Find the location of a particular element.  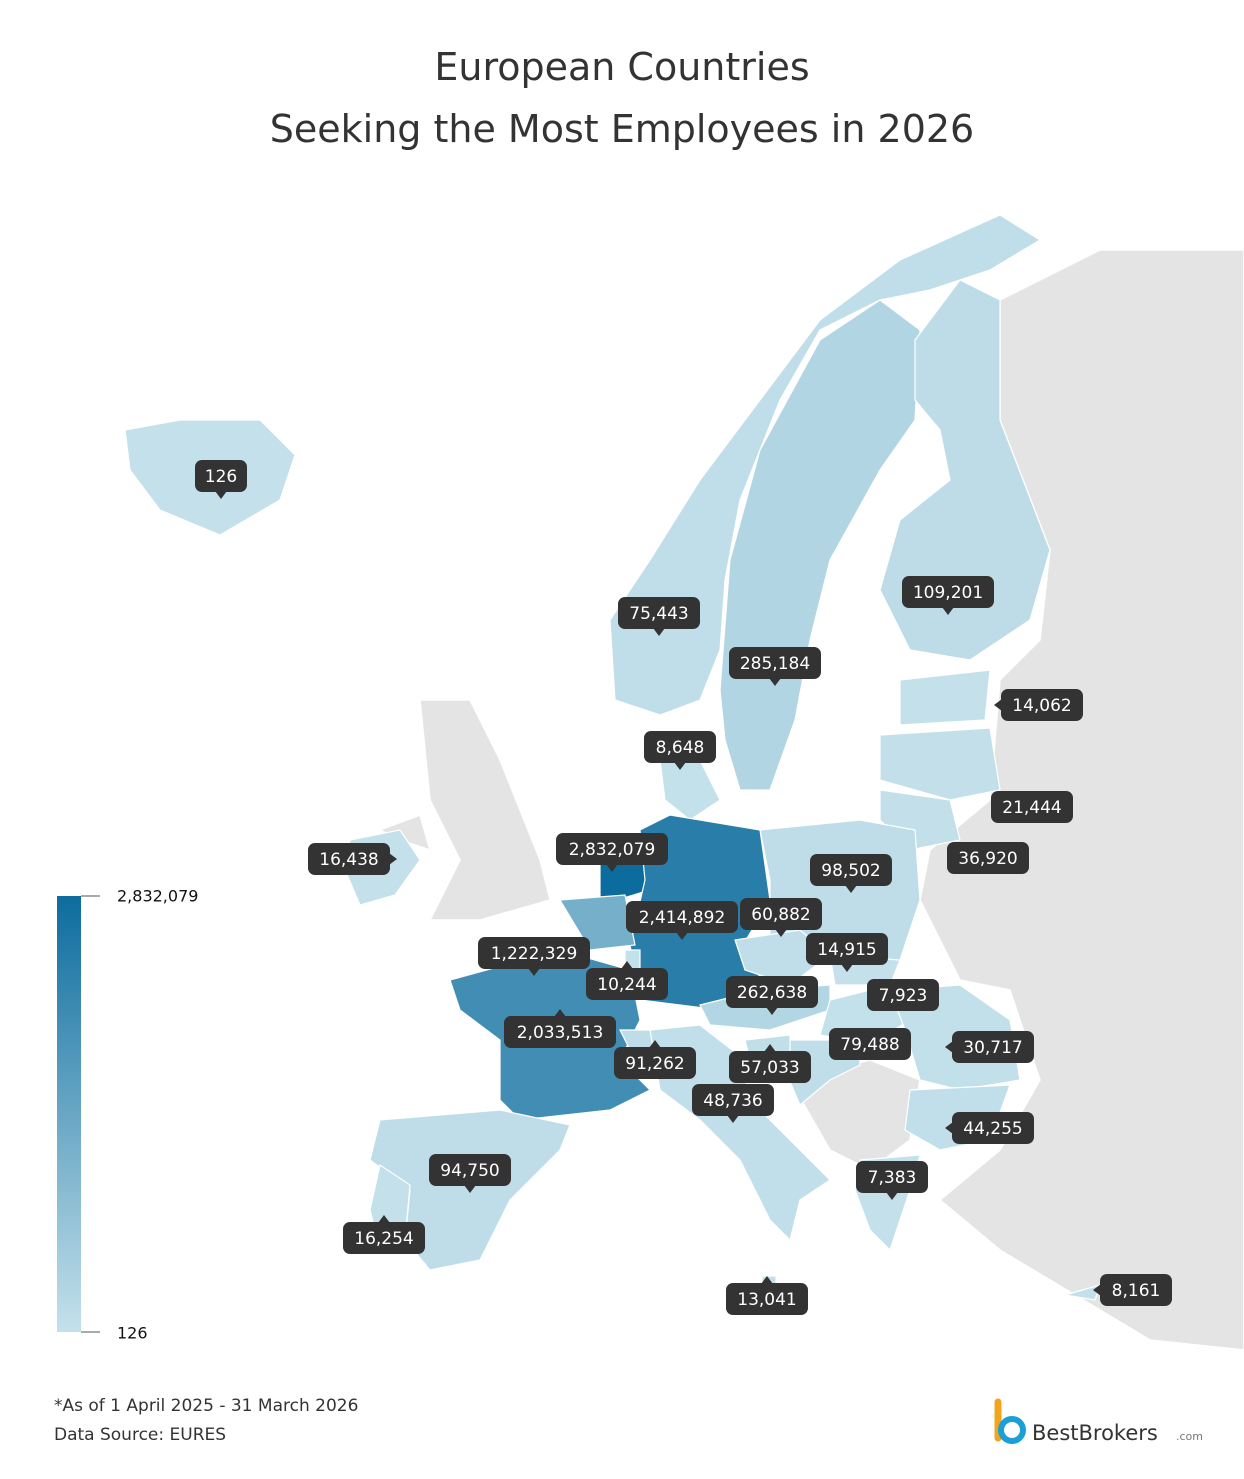

label-text: 16,438 is located at coordinates (348, 860).